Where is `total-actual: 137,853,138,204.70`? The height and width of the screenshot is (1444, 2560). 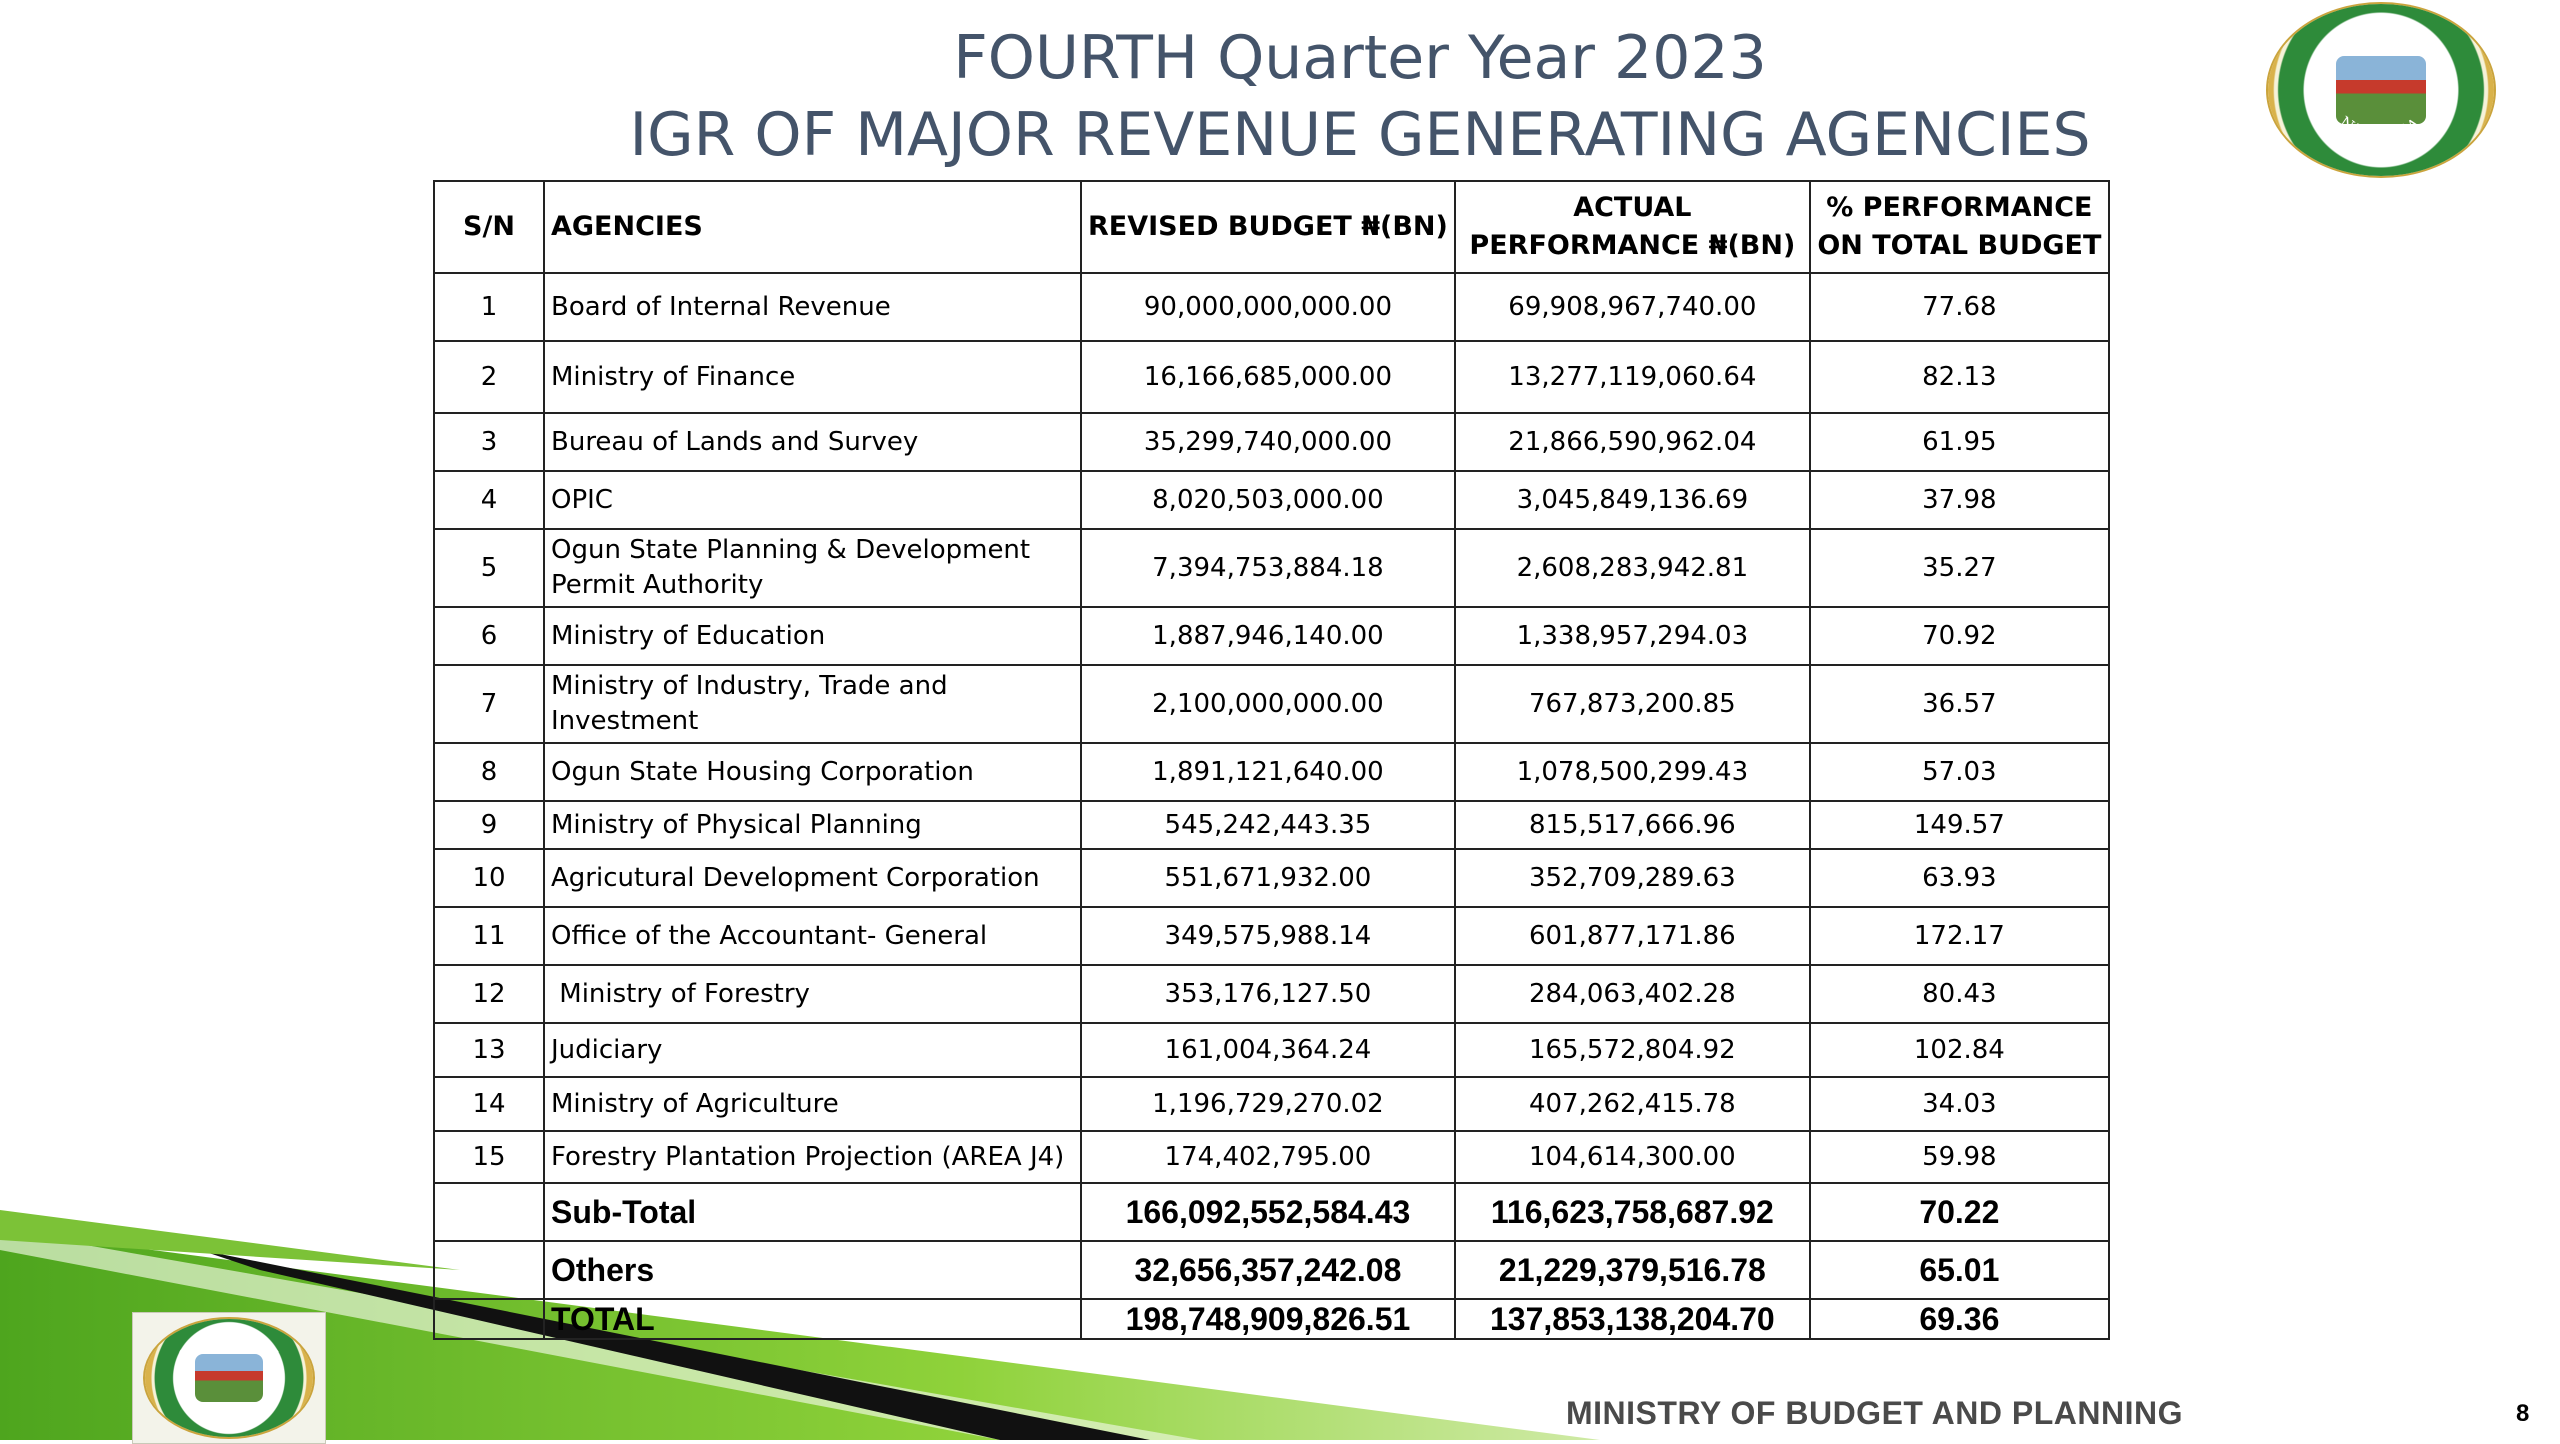 total-actual: 137,853,138,204.70 is located at coordinates (1632, 1319).